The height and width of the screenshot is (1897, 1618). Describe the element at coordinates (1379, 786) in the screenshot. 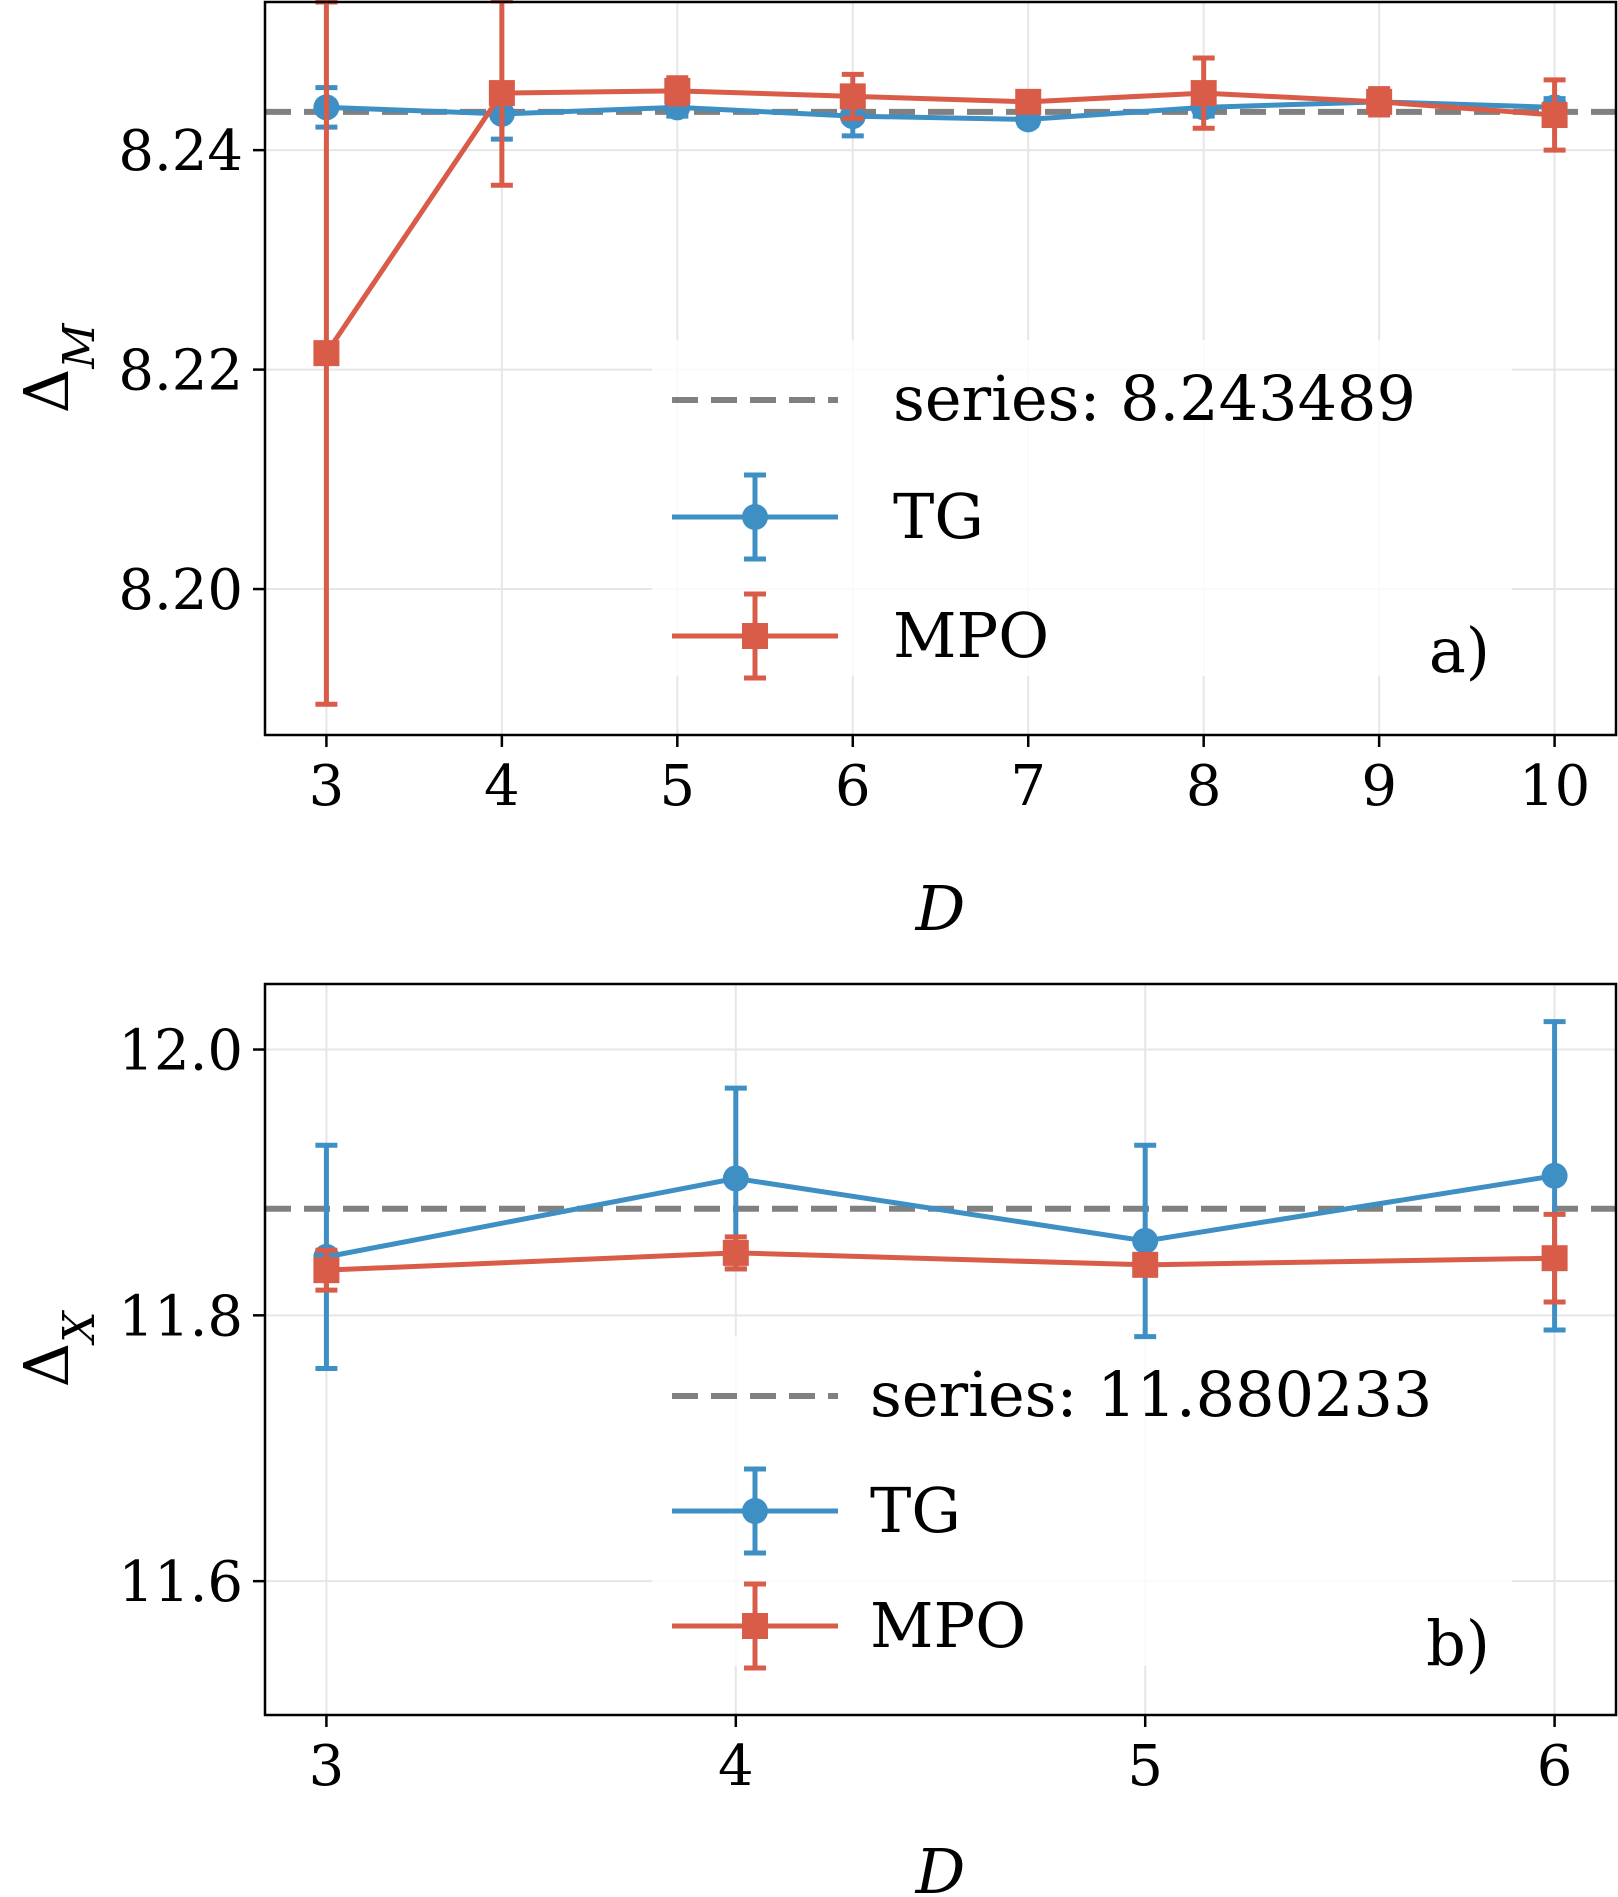

I see `x-tick-label: 9` at that location.